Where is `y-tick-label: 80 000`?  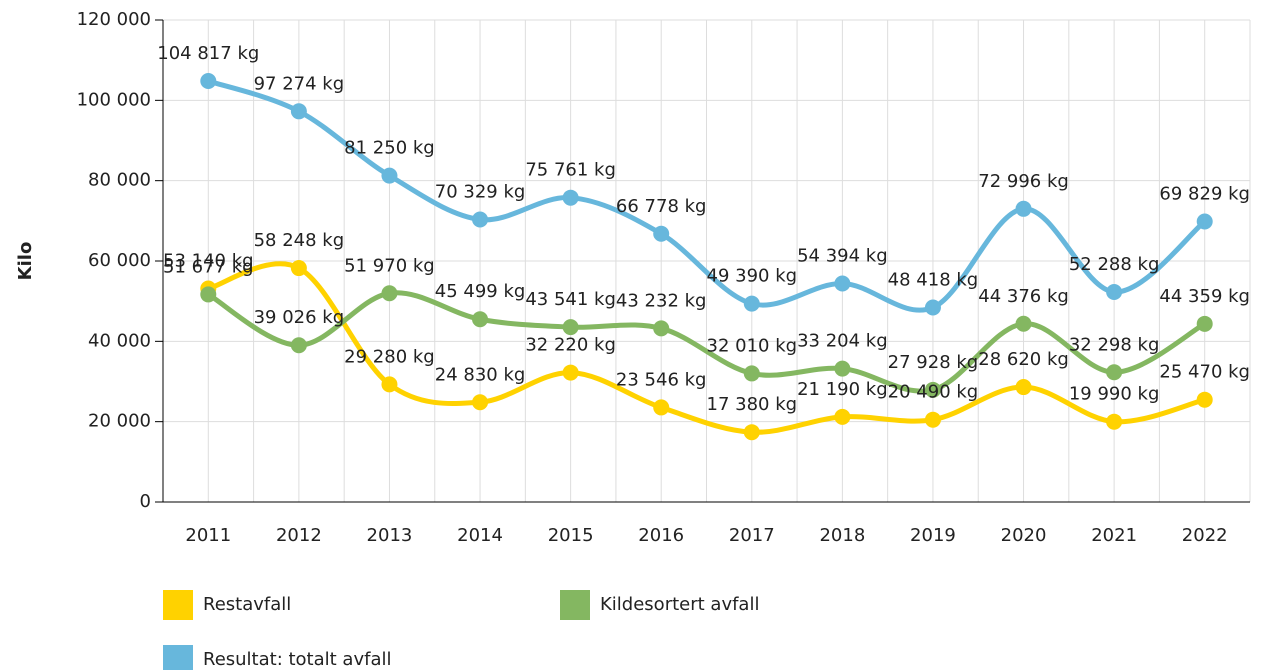
y-tick-label: 80 000 is located at coordinates (119, 180).